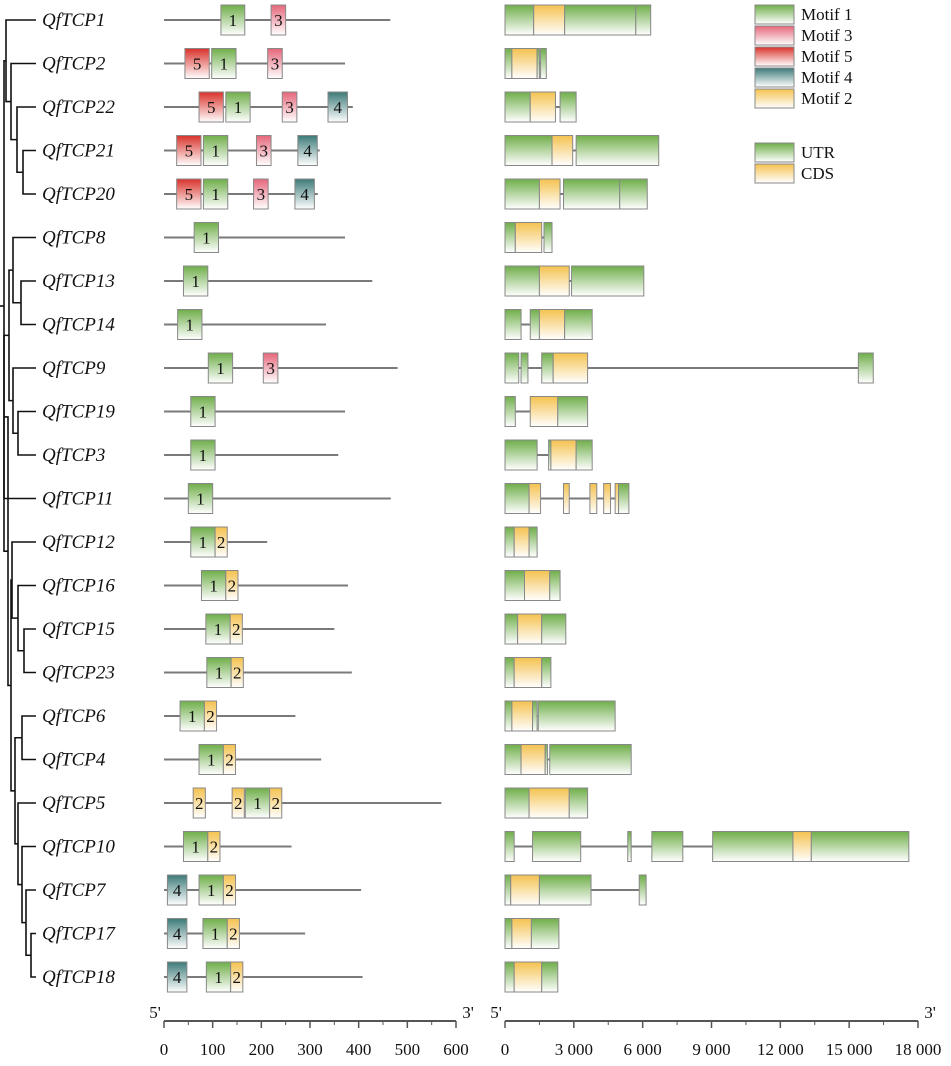 The image size is (951, 1066). I want to click on axis-tick-label: 15 000, so click(849, 1049).